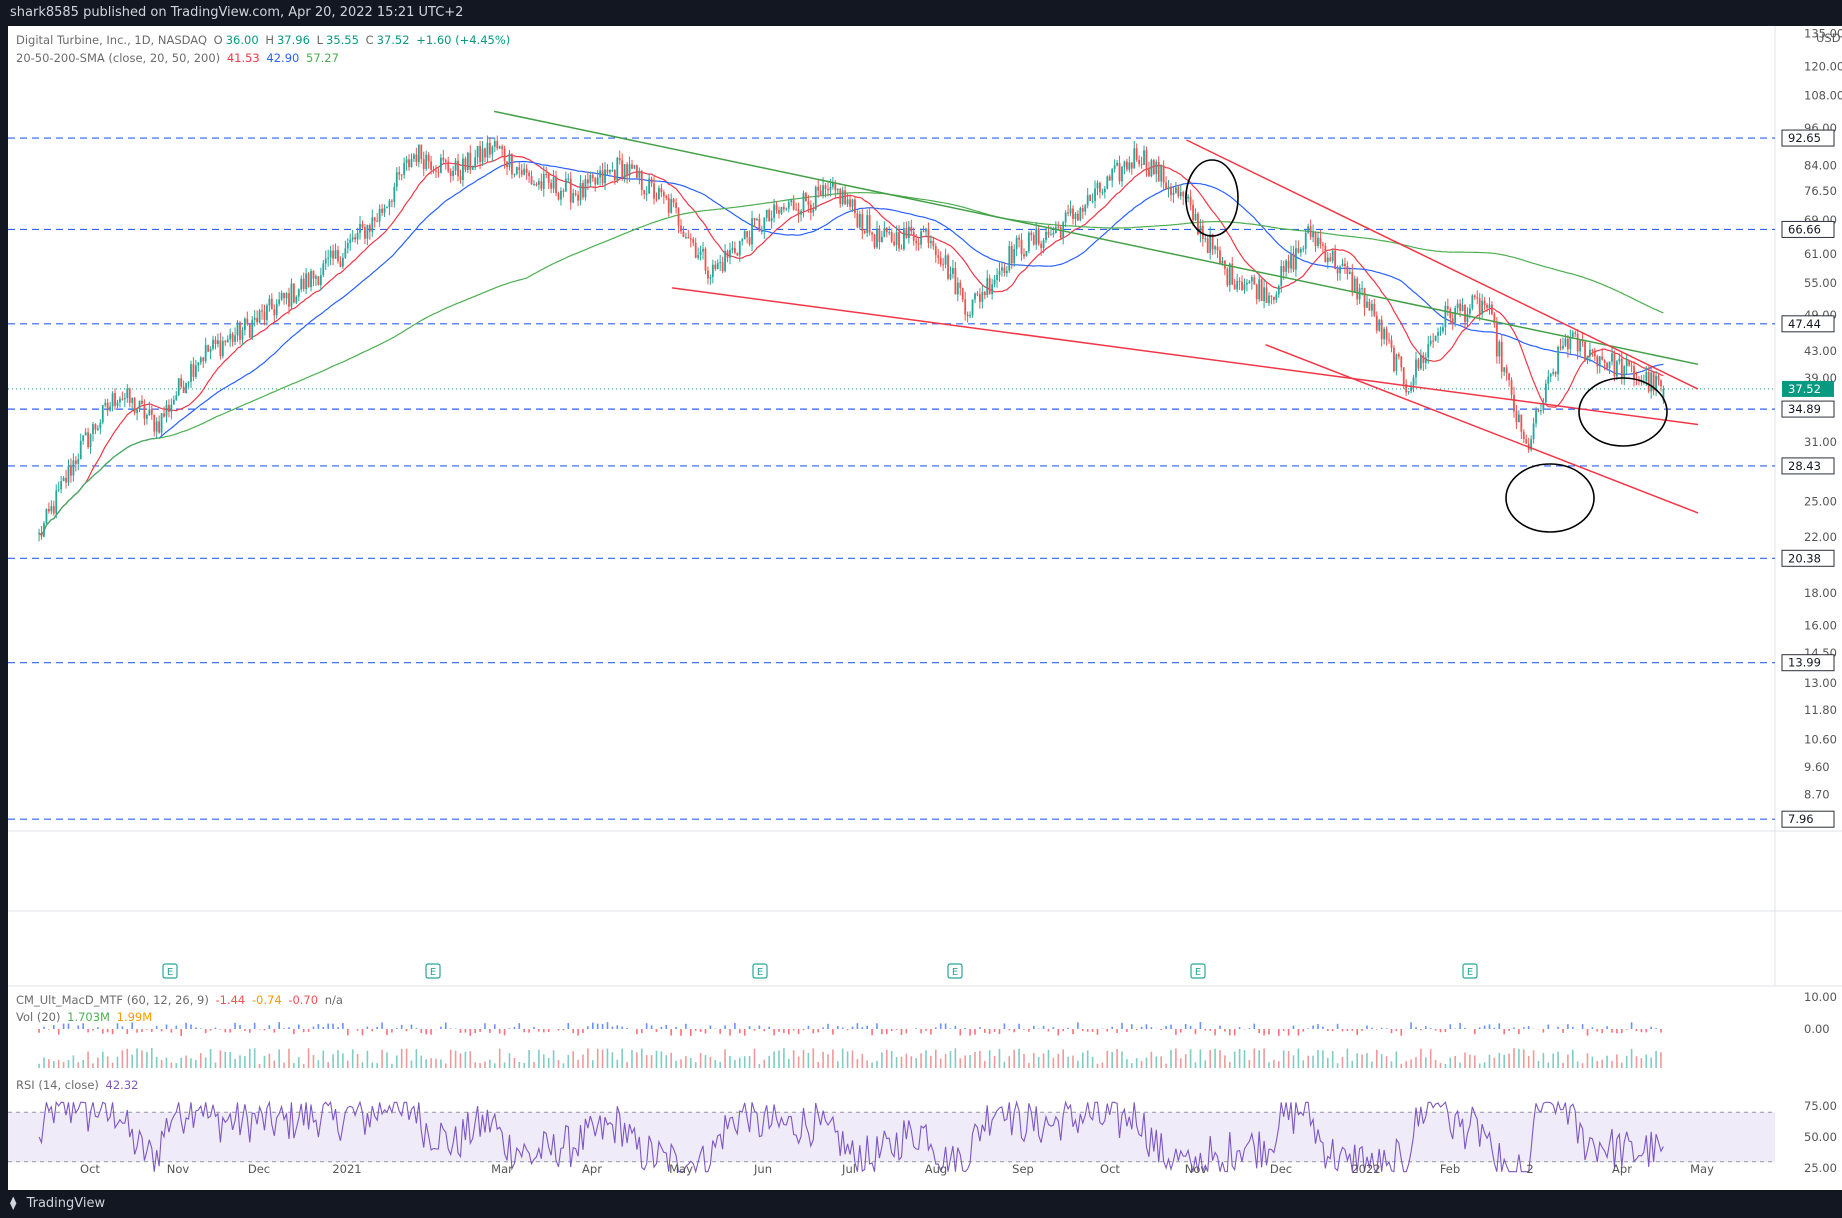  Describe the element at coordinates (1281, 1169) in the screenshot. I see `x-tick-label: Dec` at that location.